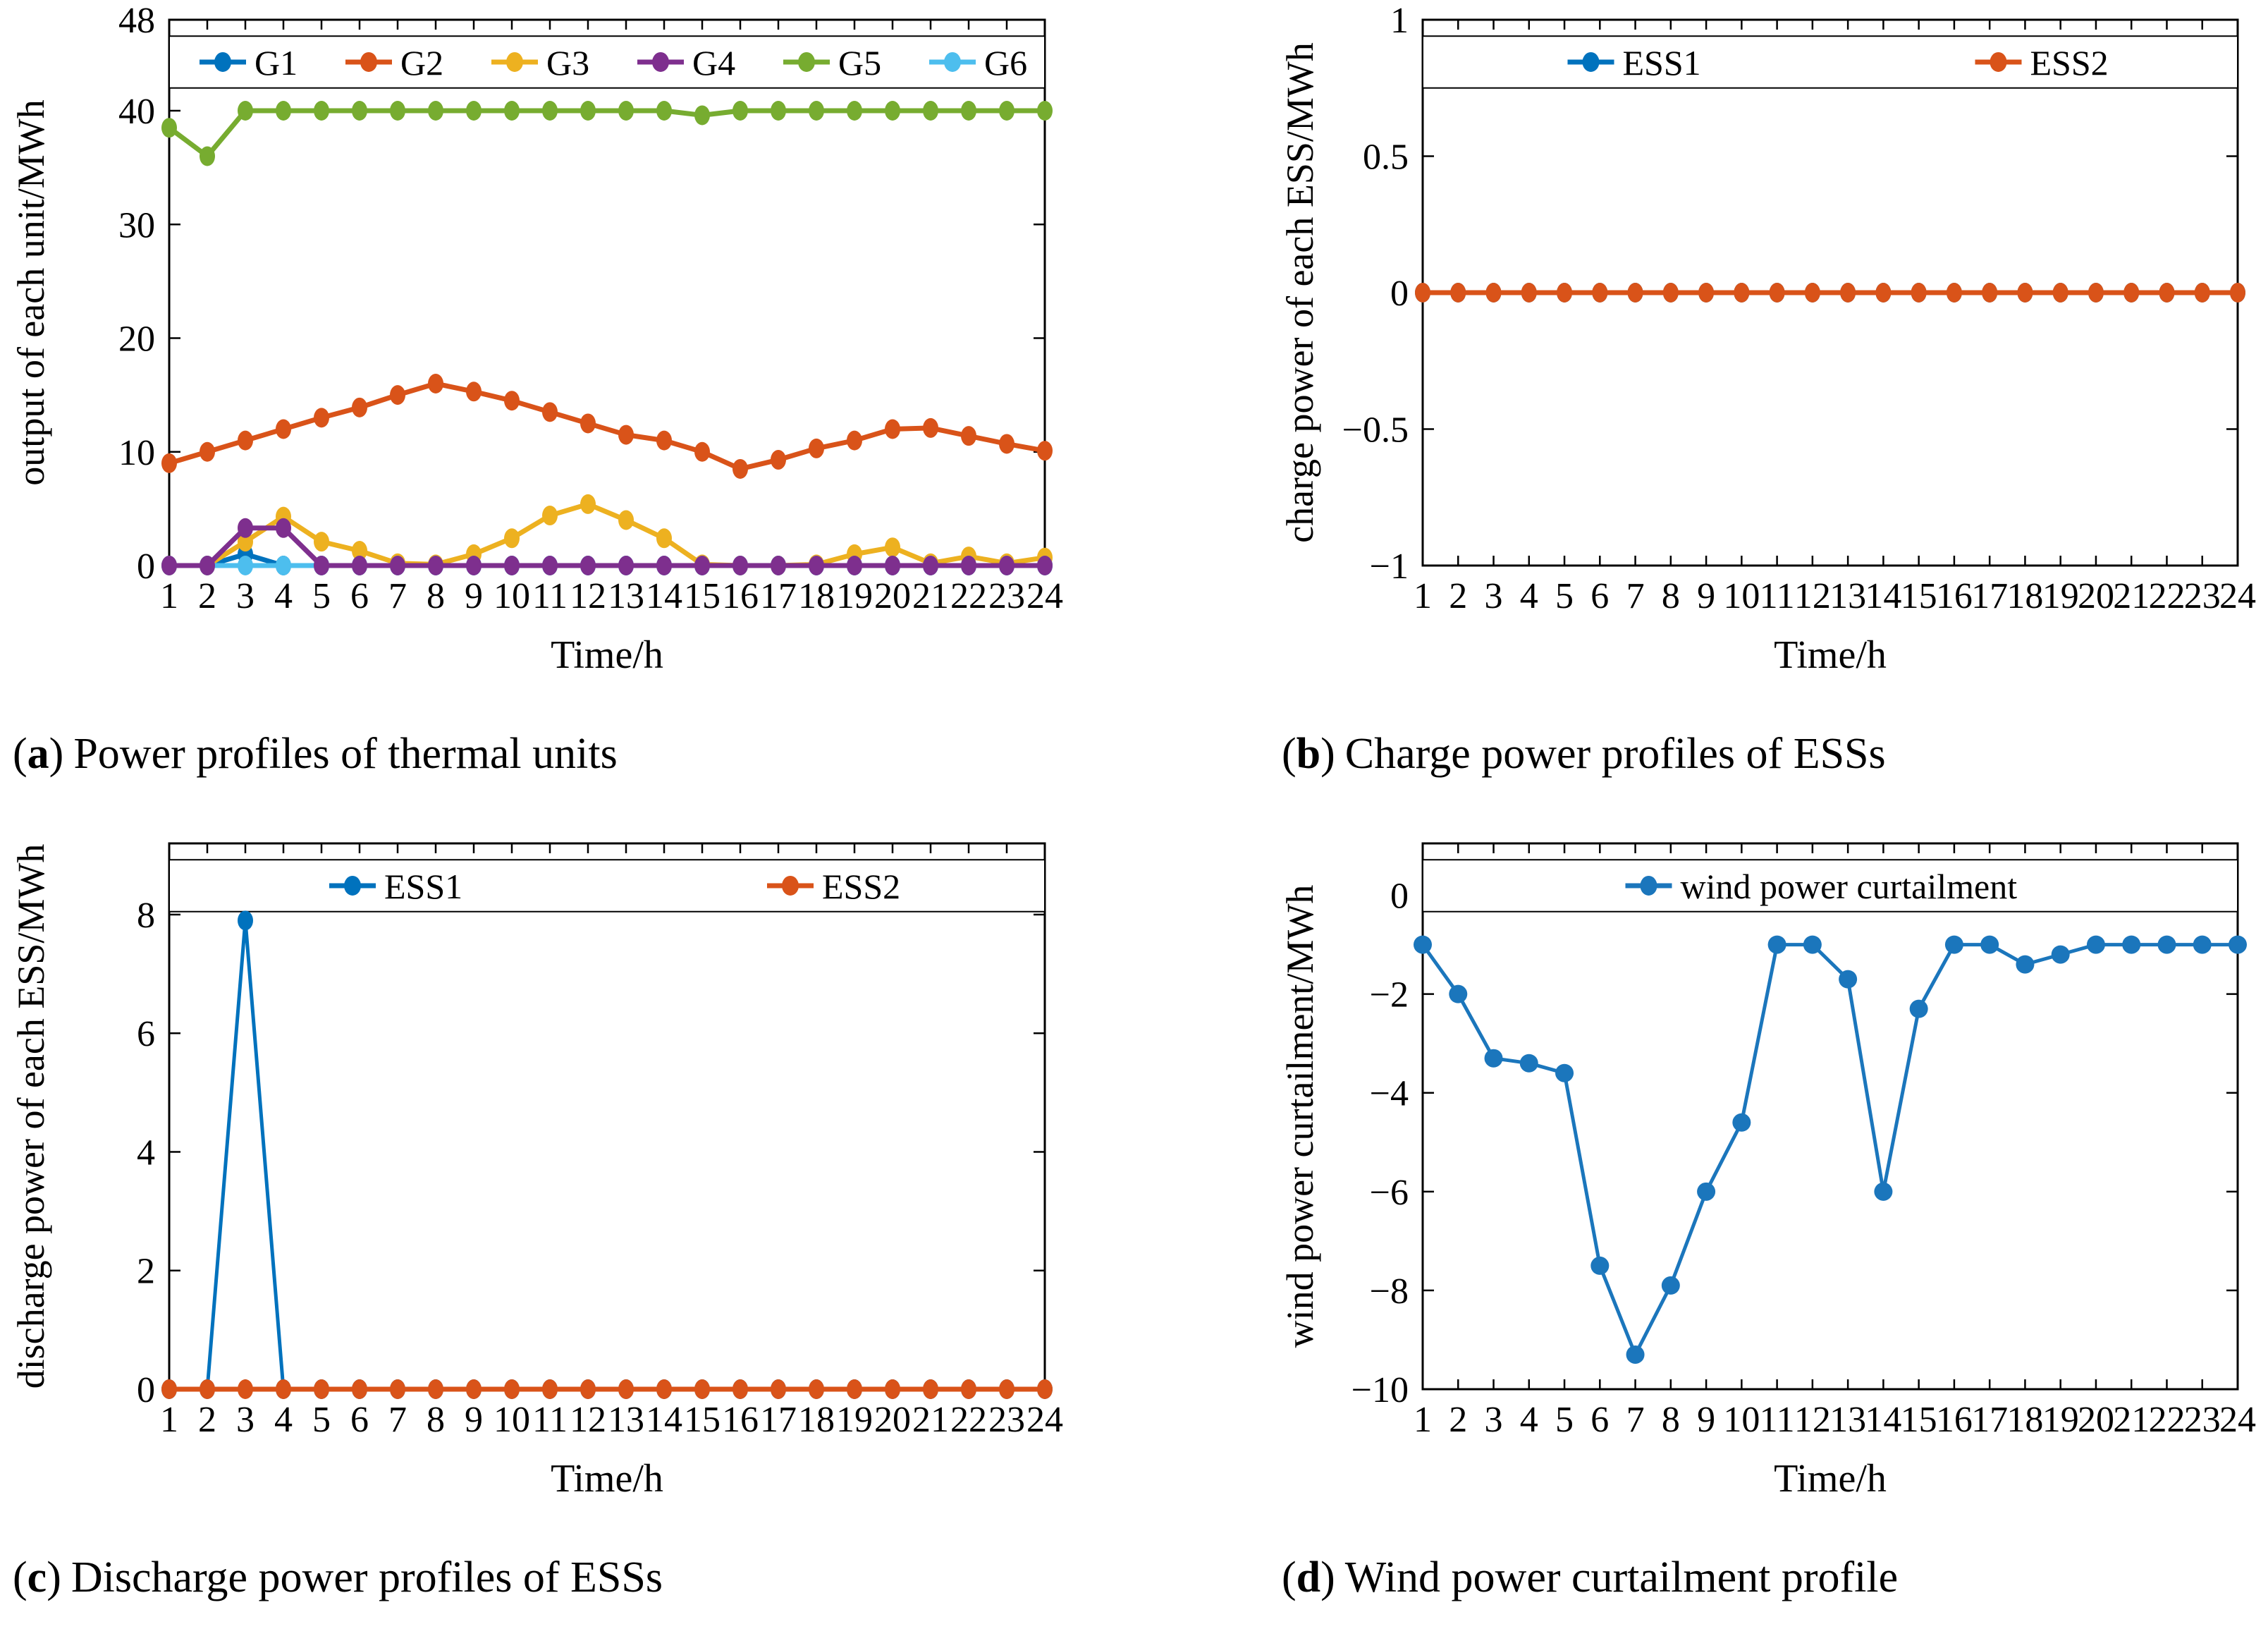  What do you see at coordinates (740, 1420) in the screenshot?
I see `x-tick-label: 16` at bounding box center [740, 1420].